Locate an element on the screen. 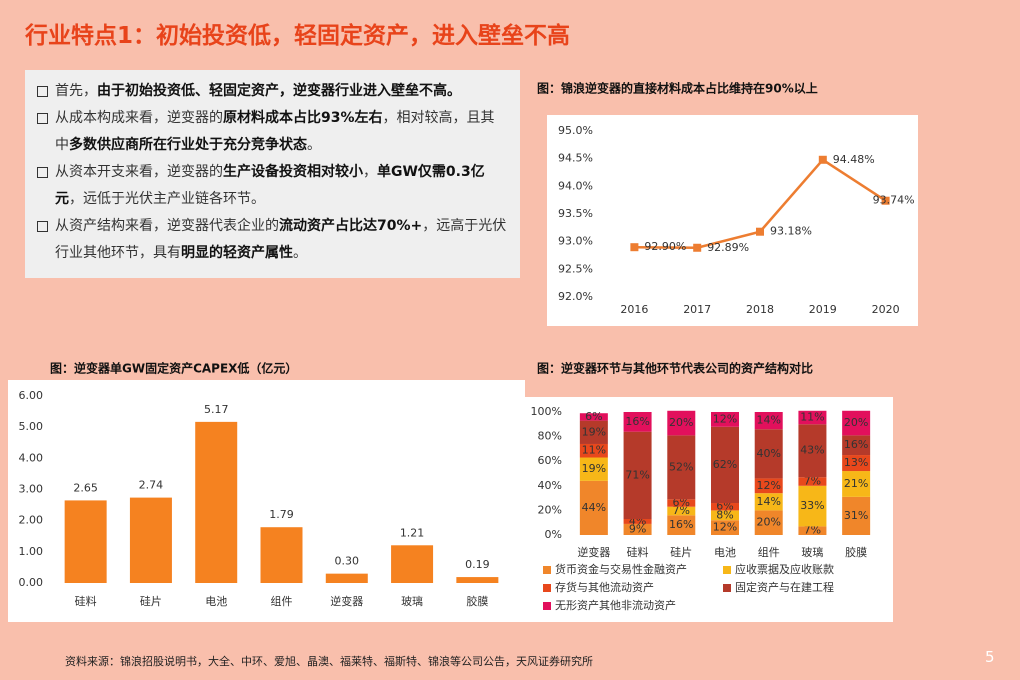 This screenshot has height=680, width=1020. y-tick-label: 0.00 is located at coordinates (31, 582).